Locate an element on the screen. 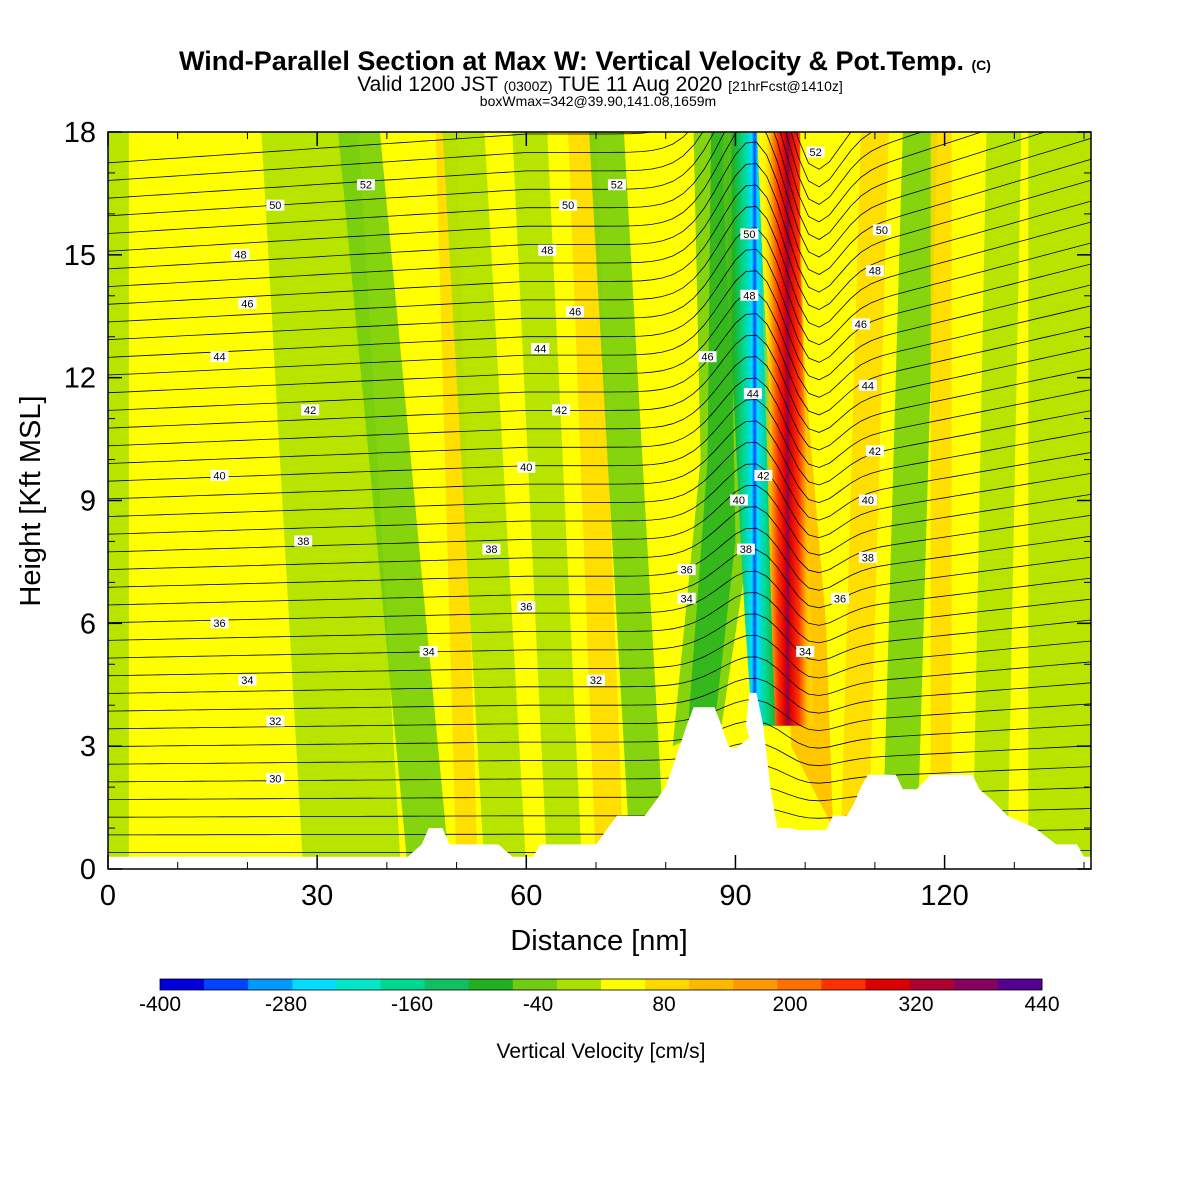 This screenshot has height=1200, width=1200. y-tick-label: 12 is located at coordinates (80, 379).